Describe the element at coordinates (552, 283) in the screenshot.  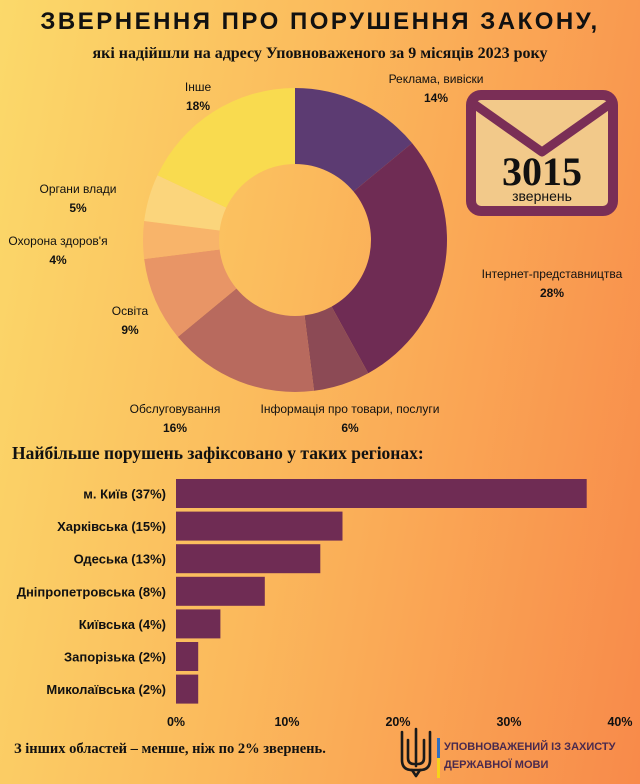
I see `pie-label-internet: Інтернет-представництва 28%` at that location.